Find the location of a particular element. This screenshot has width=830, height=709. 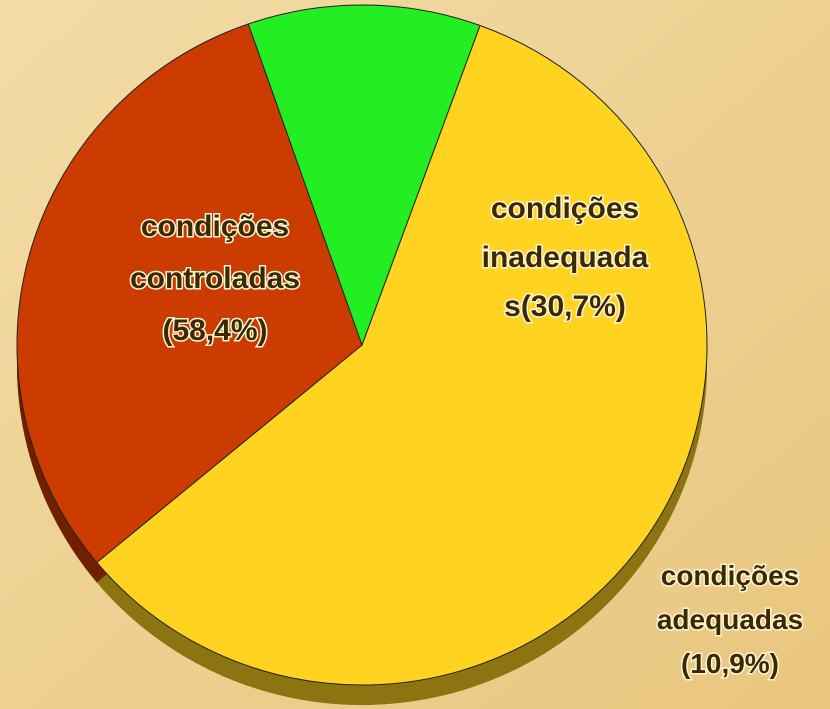

label-line: controladas is located at coordinates (215, 278).